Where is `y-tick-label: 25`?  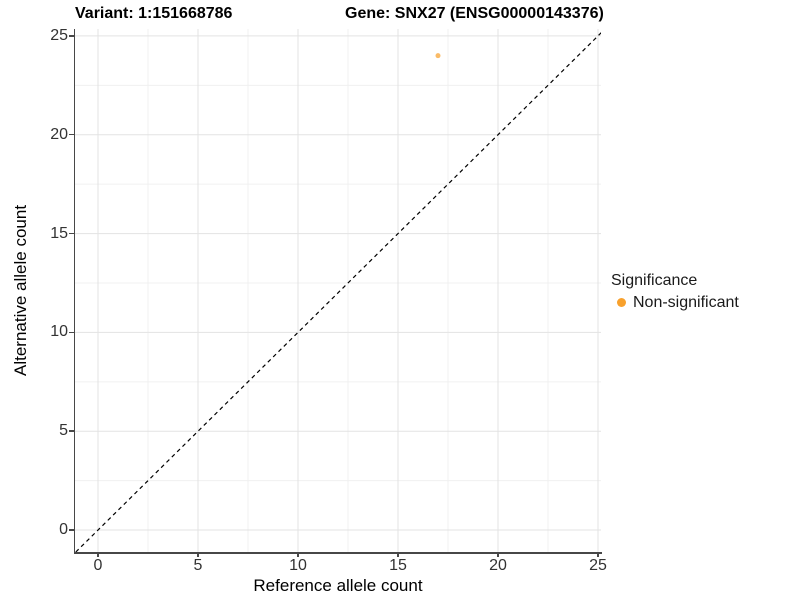 y-tick-label: 25 is located at coordinates (59, 35).